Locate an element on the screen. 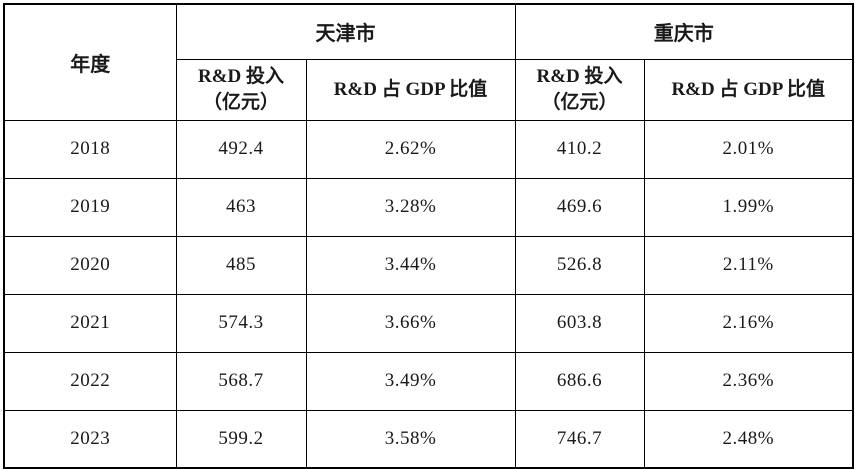 Image resolution: width=855 pixels, height=469 pixels. year-cell: 2019 is located at coordinates (90, 207).